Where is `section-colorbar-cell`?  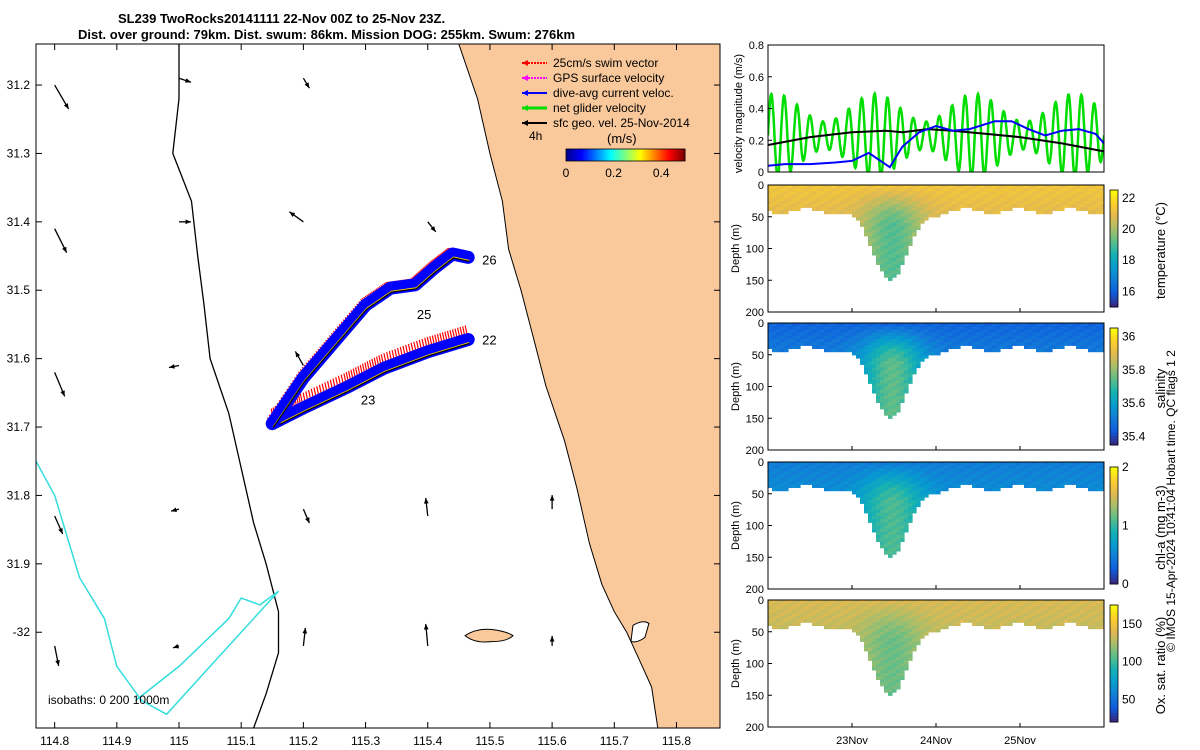 section-colorbar-cell is located at coordinates (1114, 259).